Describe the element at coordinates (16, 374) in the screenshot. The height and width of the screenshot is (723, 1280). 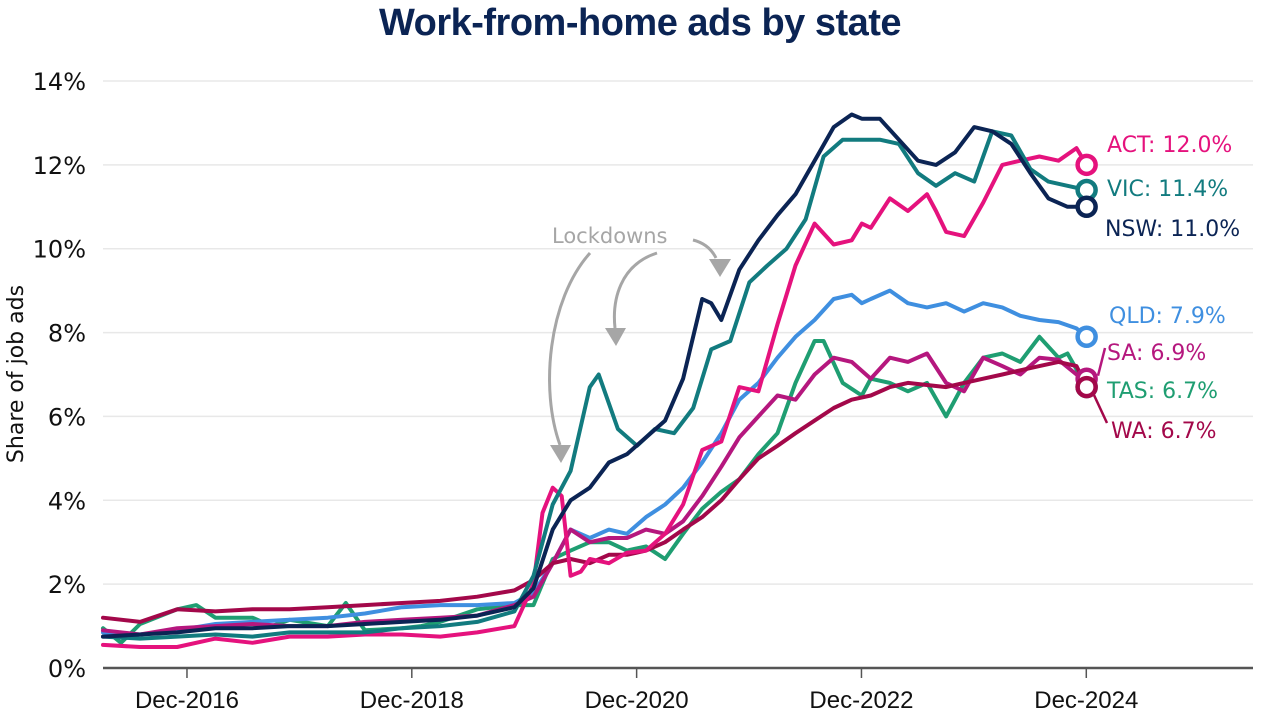
I see `y-axis-label: Share of job ads` at that location.